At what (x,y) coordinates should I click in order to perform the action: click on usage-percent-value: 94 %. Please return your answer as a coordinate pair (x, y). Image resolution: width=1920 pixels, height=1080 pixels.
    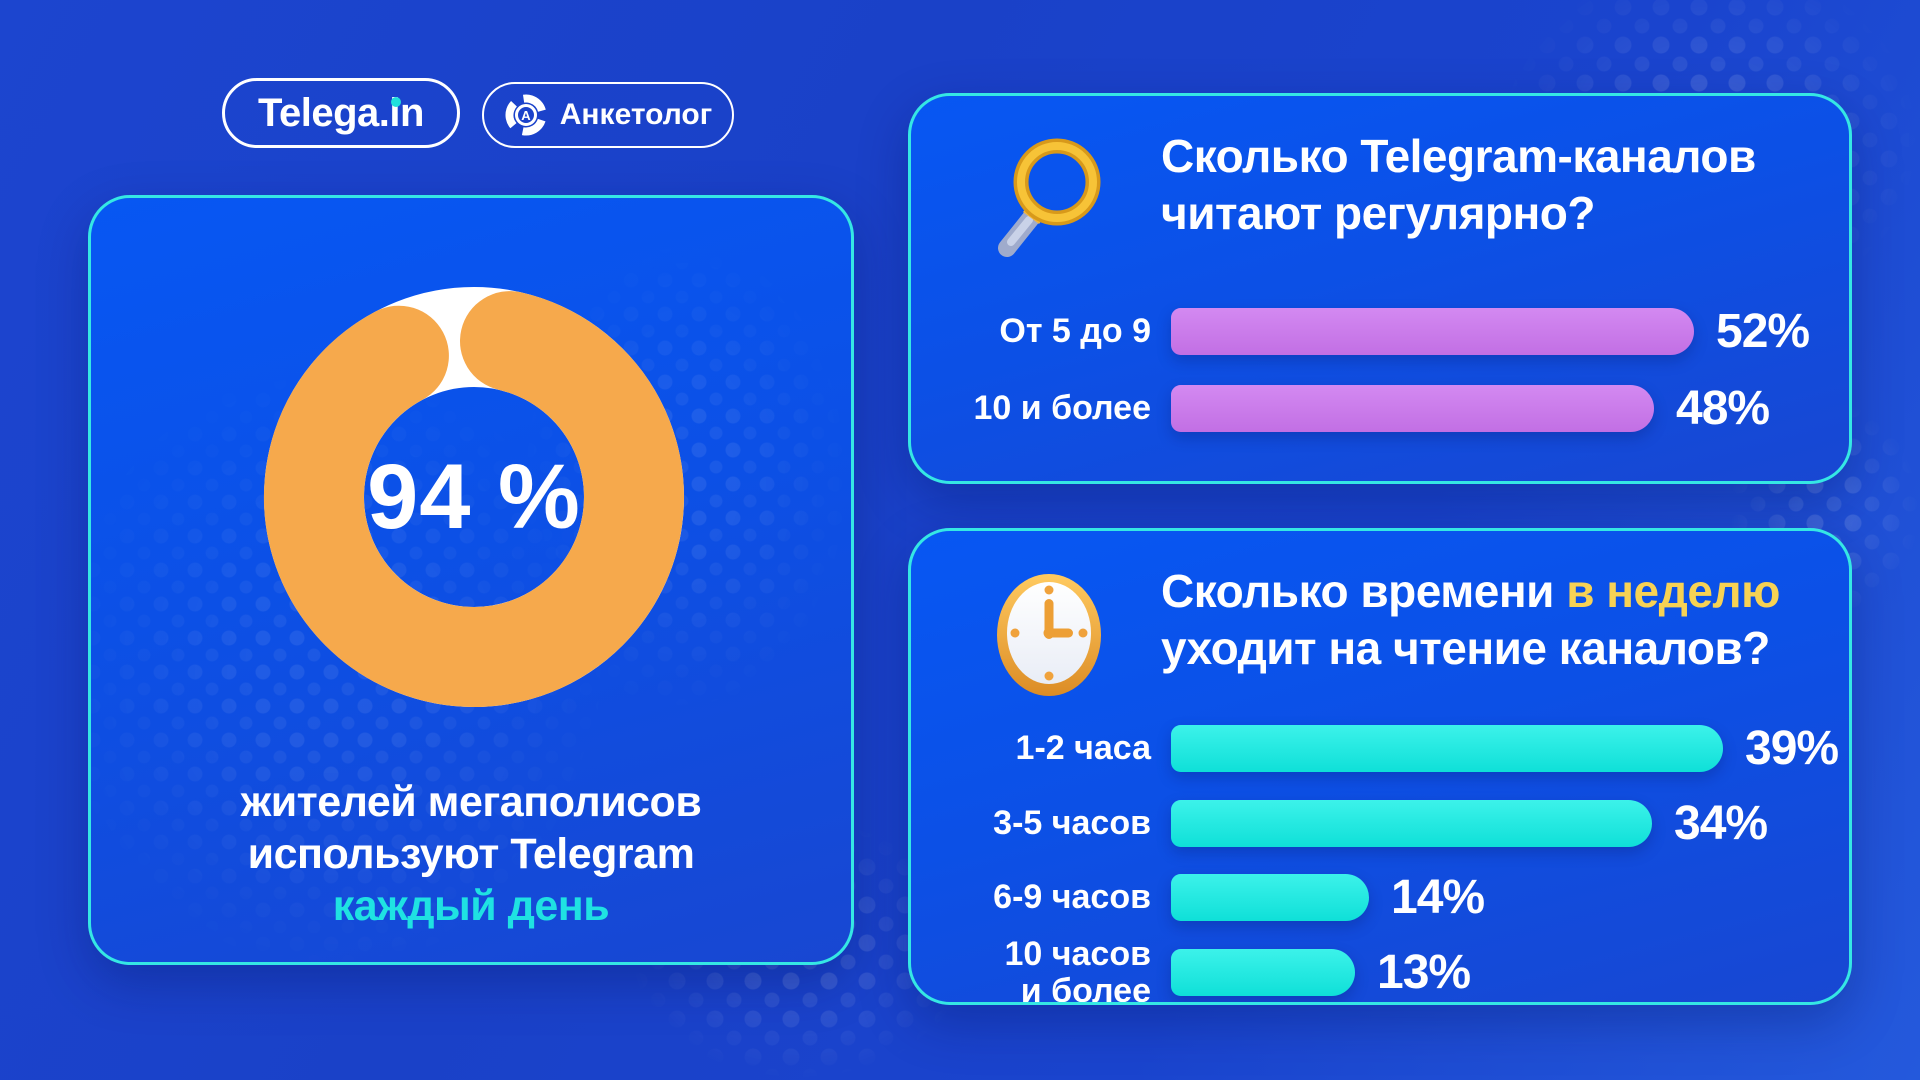
    Looking at the image, I should click on (474, 496).